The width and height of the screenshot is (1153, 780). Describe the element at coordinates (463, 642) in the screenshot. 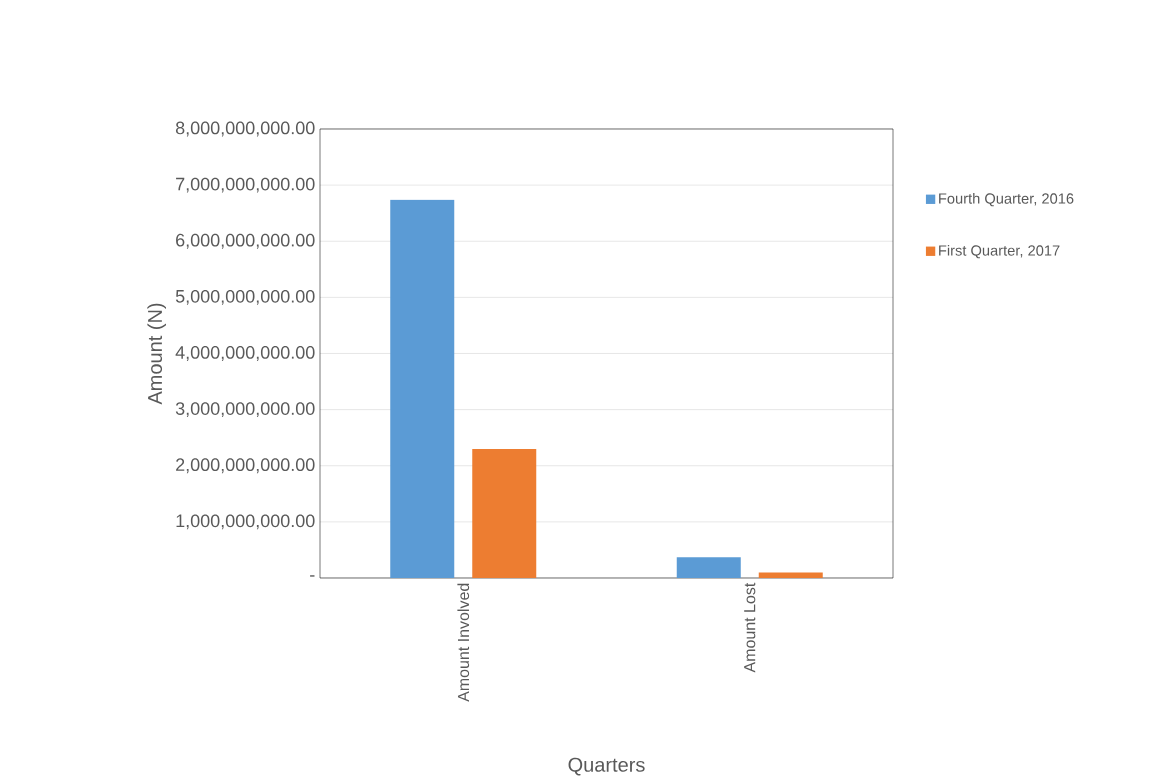

I see `x-tick-label: Amount Involved` at that location.